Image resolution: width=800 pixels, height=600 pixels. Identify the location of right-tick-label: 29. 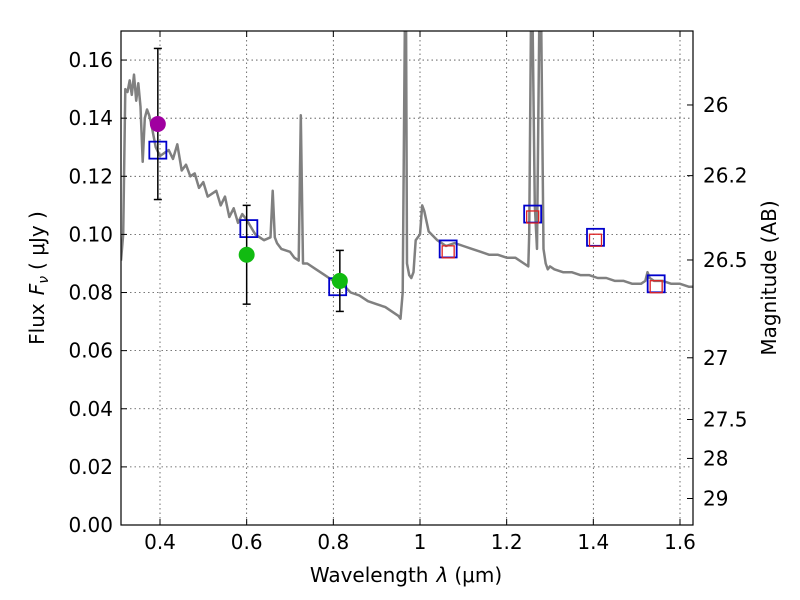
(715, 498).